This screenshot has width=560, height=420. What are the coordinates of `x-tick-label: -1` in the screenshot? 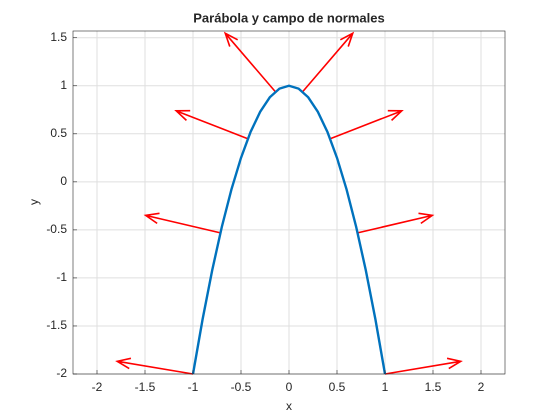 It's located at (193, 387).